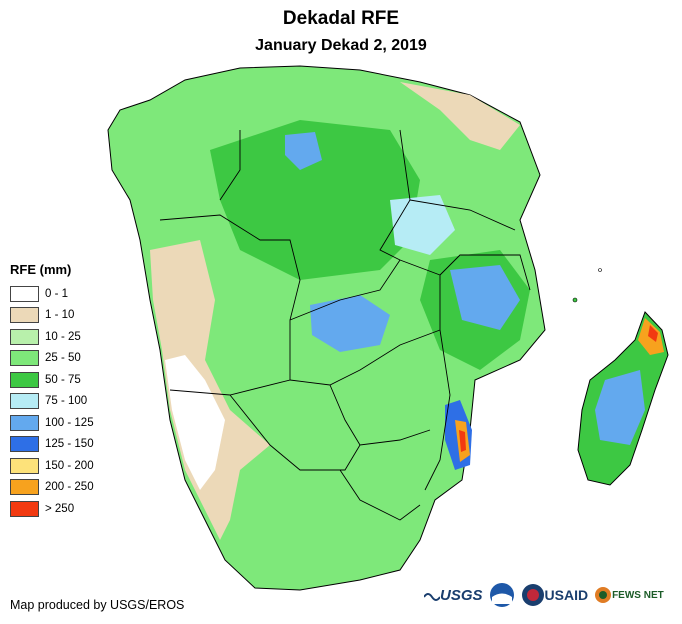 The width and height of the screenshot is (682, 624). I want to click on legend-label: 100 - 125, so click(69, 422).